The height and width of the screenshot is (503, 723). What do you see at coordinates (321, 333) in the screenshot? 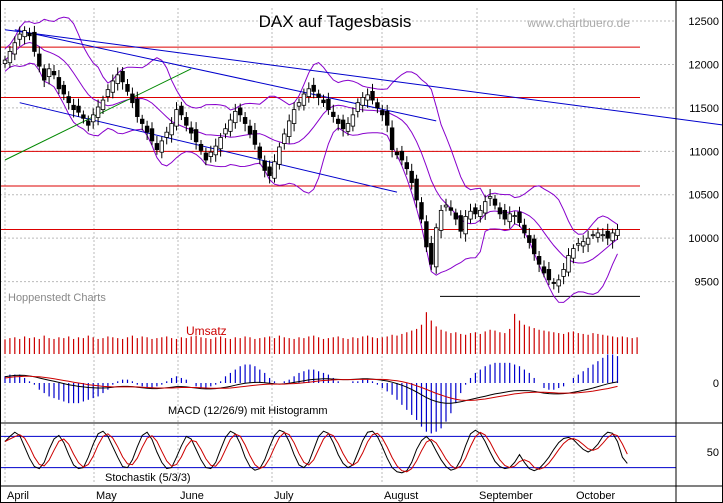
I see `volume-bars` at bounding box center [321, 333].